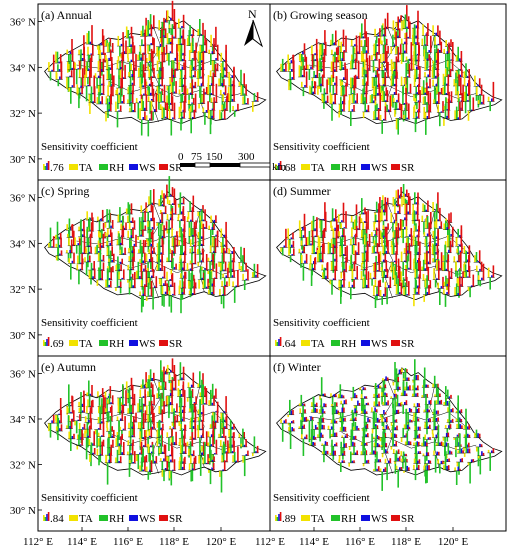  What do you see at coordinates (163, 167) in the screenshot?
I see `legend-swatch` at bounding box center [163, 167].